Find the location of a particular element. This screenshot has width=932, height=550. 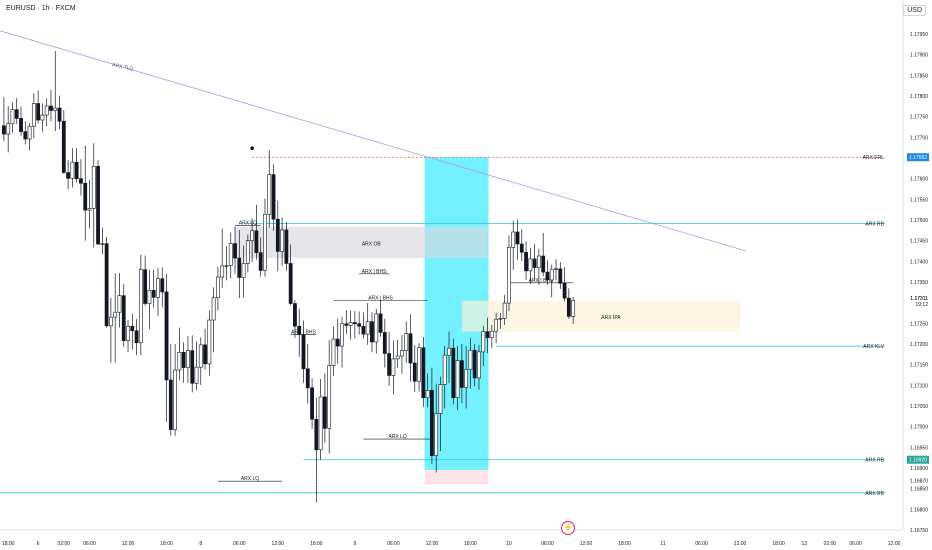

zone-label: ARX OB is located at coordinates (372, 244).